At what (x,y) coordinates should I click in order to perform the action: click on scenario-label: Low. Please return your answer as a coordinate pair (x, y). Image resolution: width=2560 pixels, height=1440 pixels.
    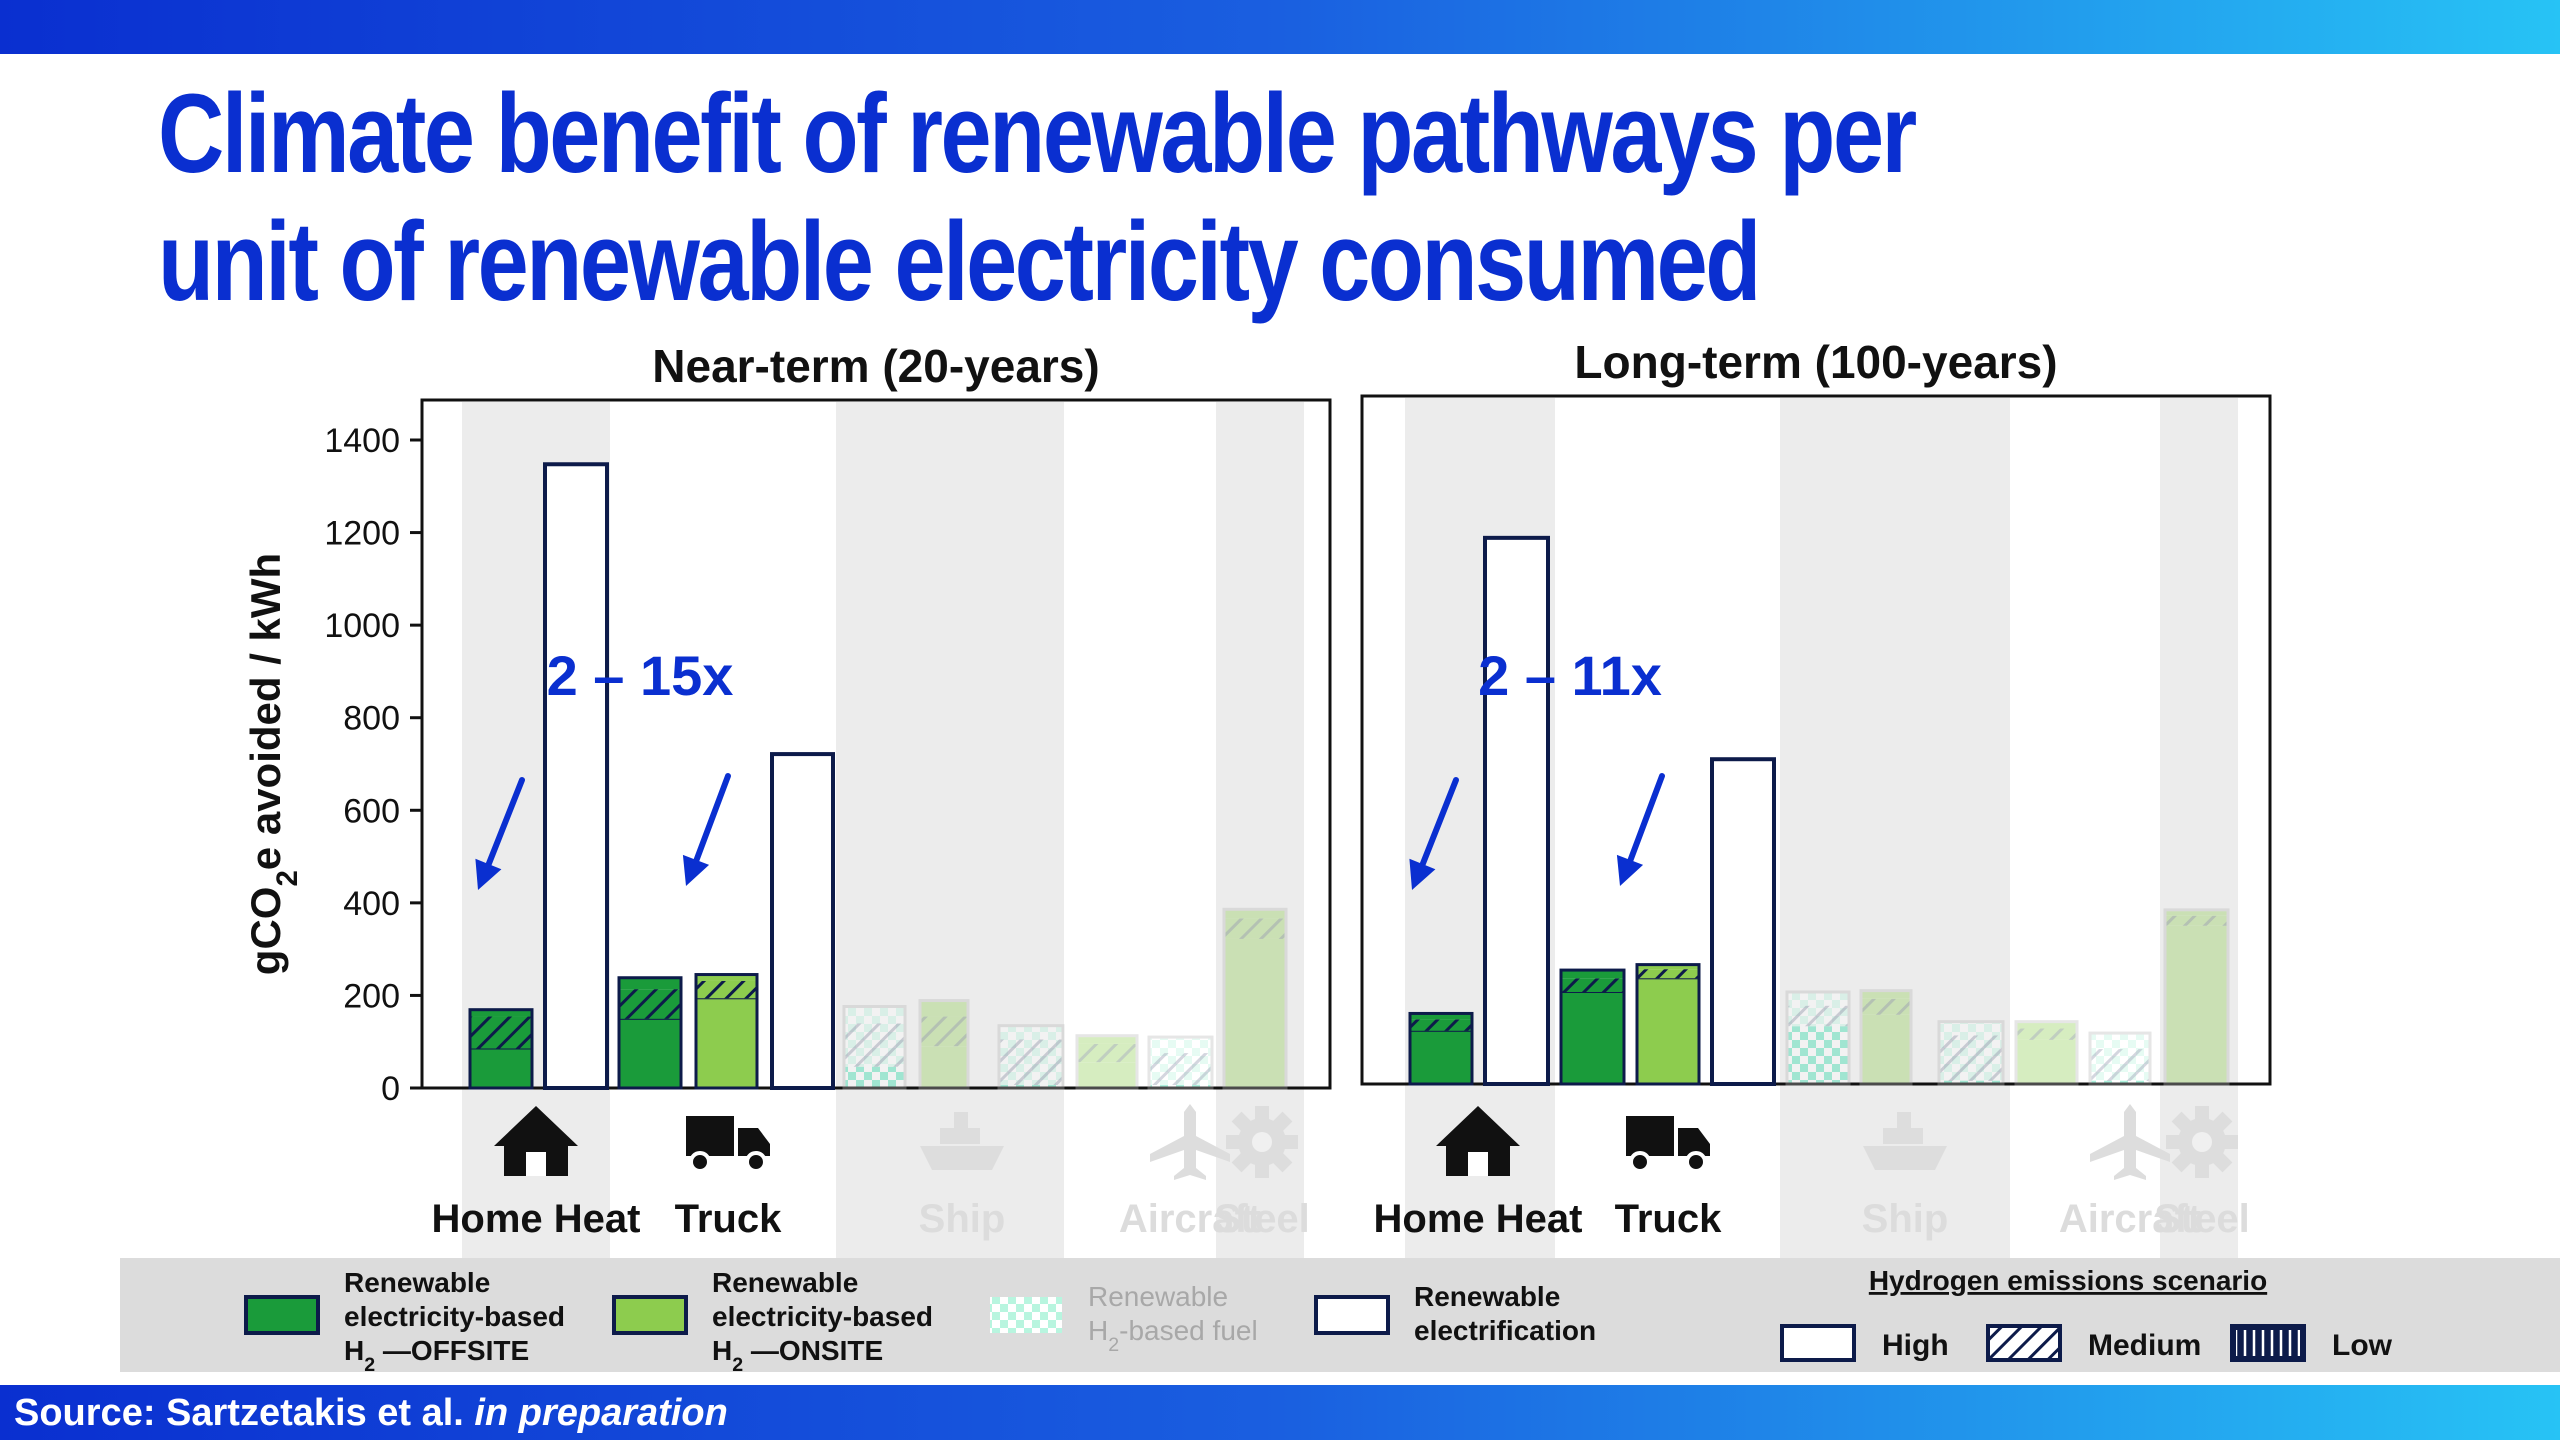
    Looking at the image, I should click on (2362, 1345).